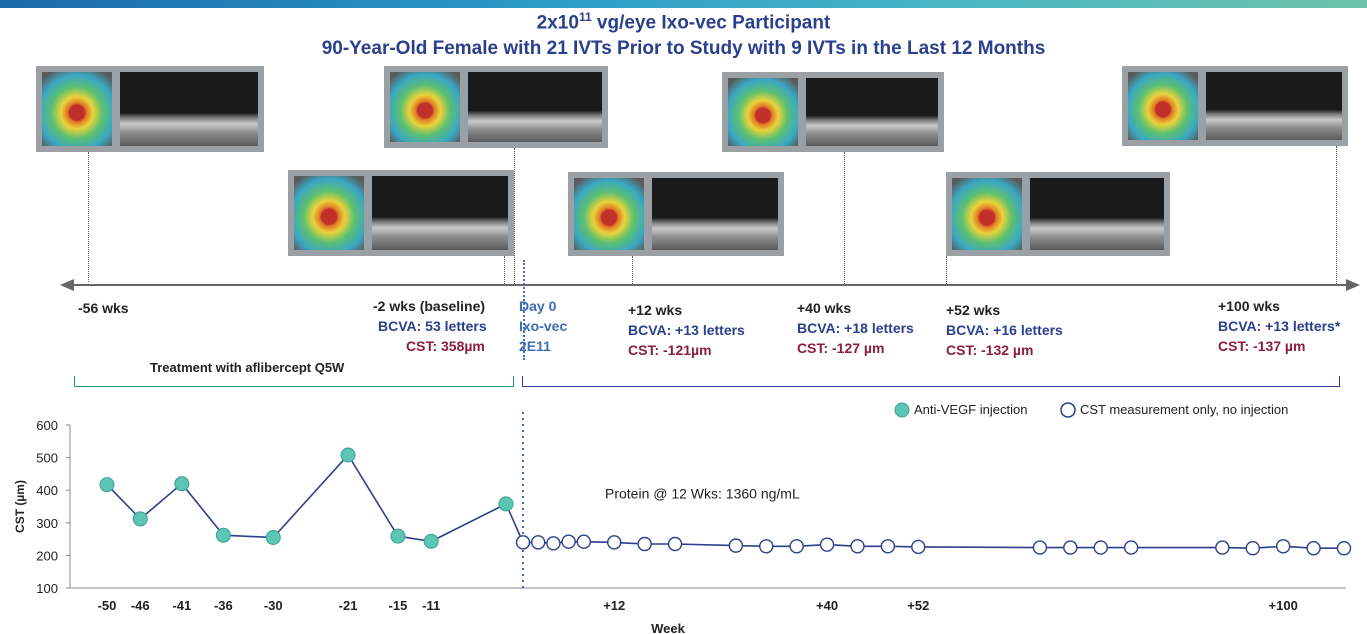 The width and height of the screenshot is (1367, 634). What do you see at coordinates (432, 326) in the screenshot?
I see `bcva-minus2: BCVA: 53 letters` at bounding box center [432, 326].